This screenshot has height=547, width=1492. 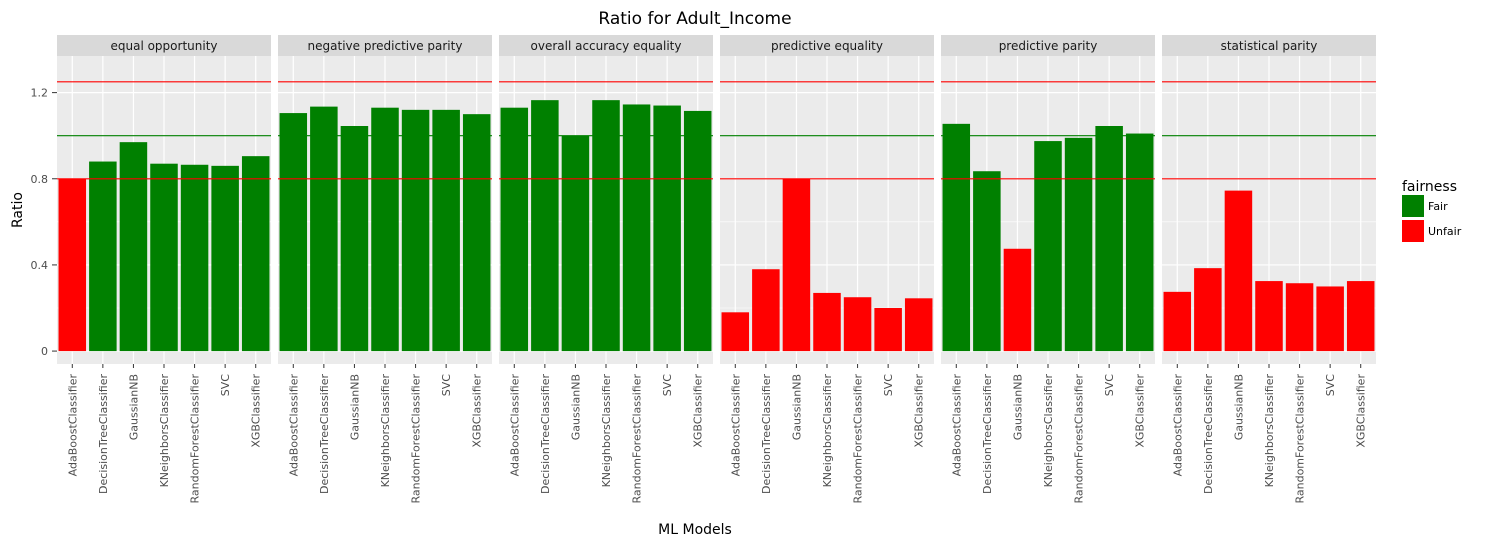 I want to click on y-tick-label: 0.4, so click(x=40, y=265).